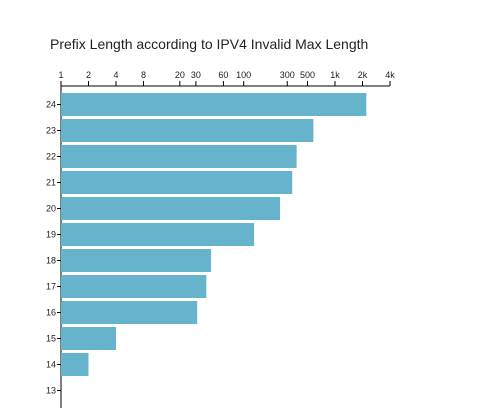 The image size is (500, 413). What do you see at coordinates (51, 365) in the screenshot?
I see `y-tick-label: 14` at bounding box center [51, 365].